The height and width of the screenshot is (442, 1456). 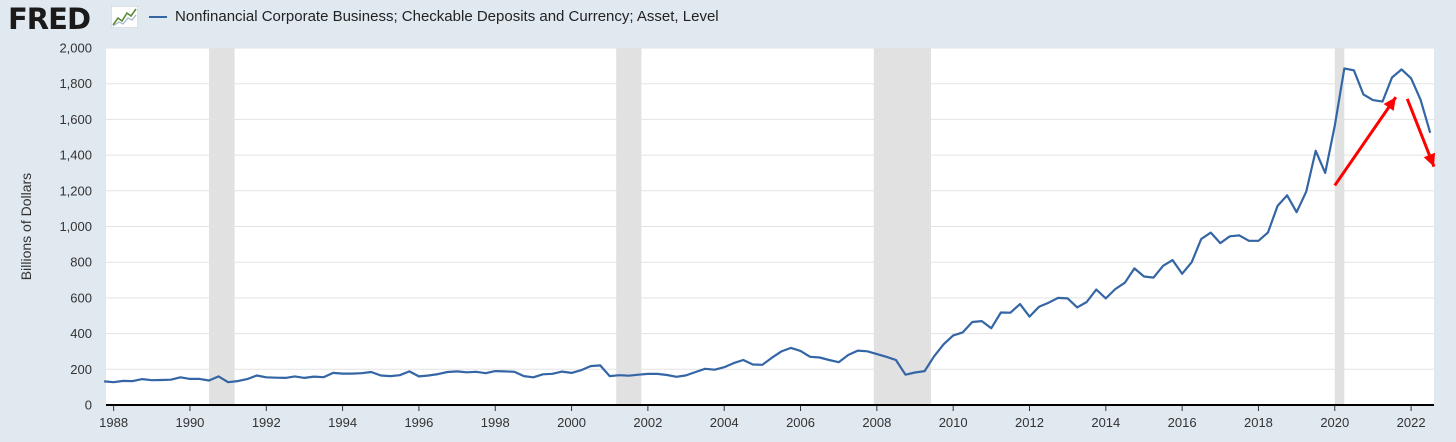 I want to click on x-tick-label: 2006, so click(x=800, y=422).